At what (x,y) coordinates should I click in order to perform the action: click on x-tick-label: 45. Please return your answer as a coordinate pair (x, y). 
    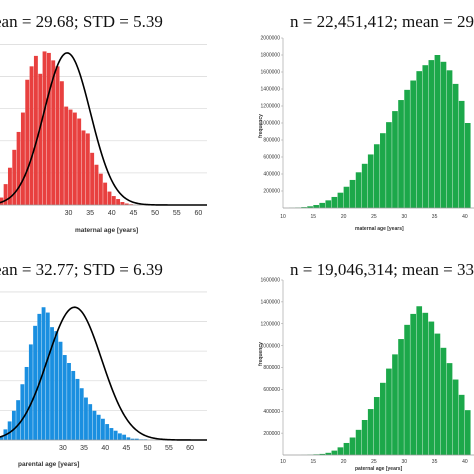
    Looking at the image, I should click on (134, 213).